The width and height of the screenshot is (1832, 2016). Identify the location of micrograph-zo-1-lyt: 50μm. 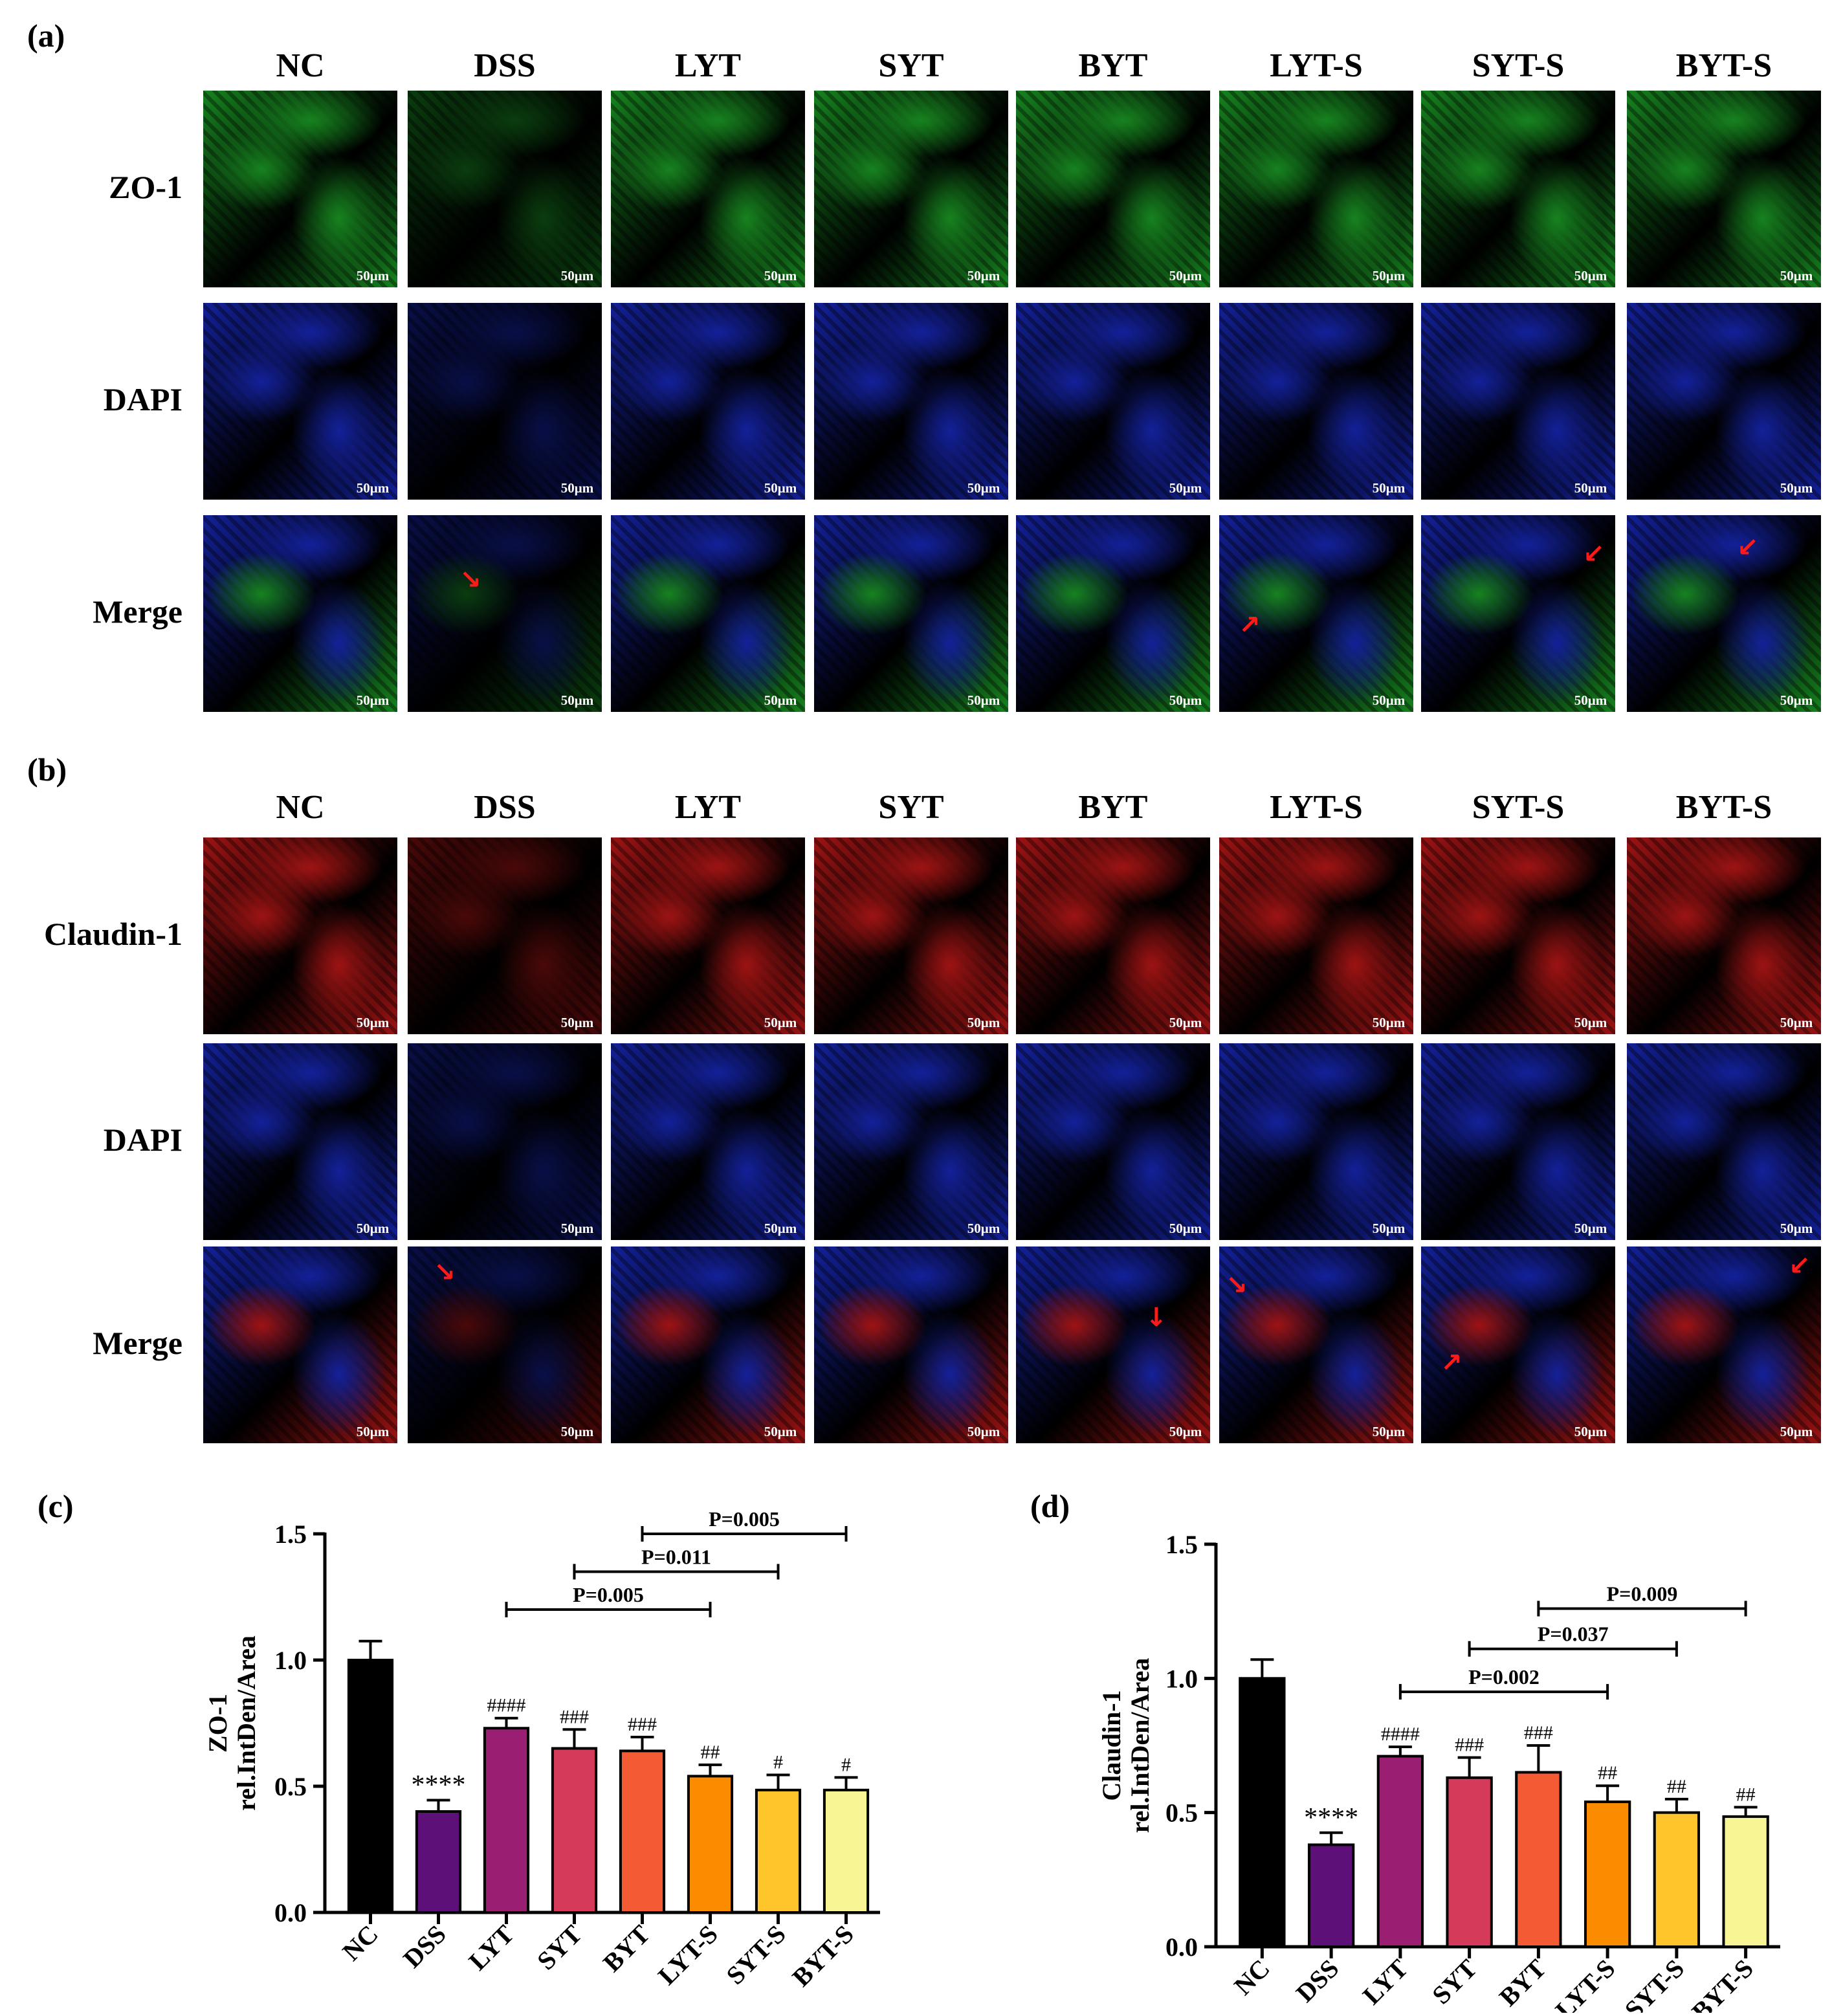
(708, 189).